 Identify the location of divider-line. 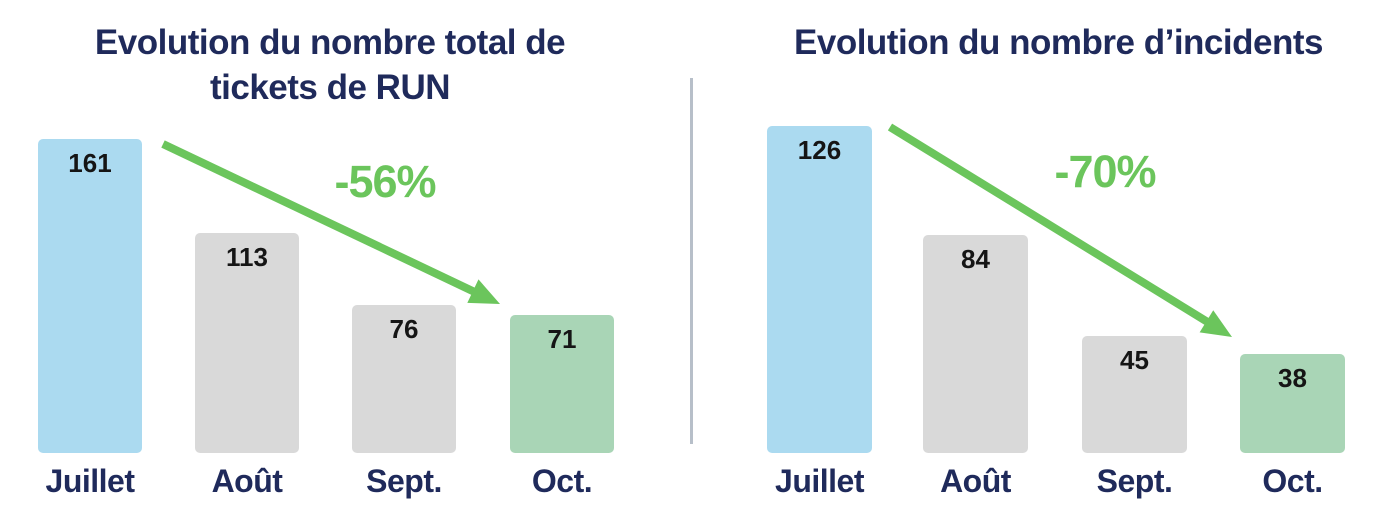
(691, 261).